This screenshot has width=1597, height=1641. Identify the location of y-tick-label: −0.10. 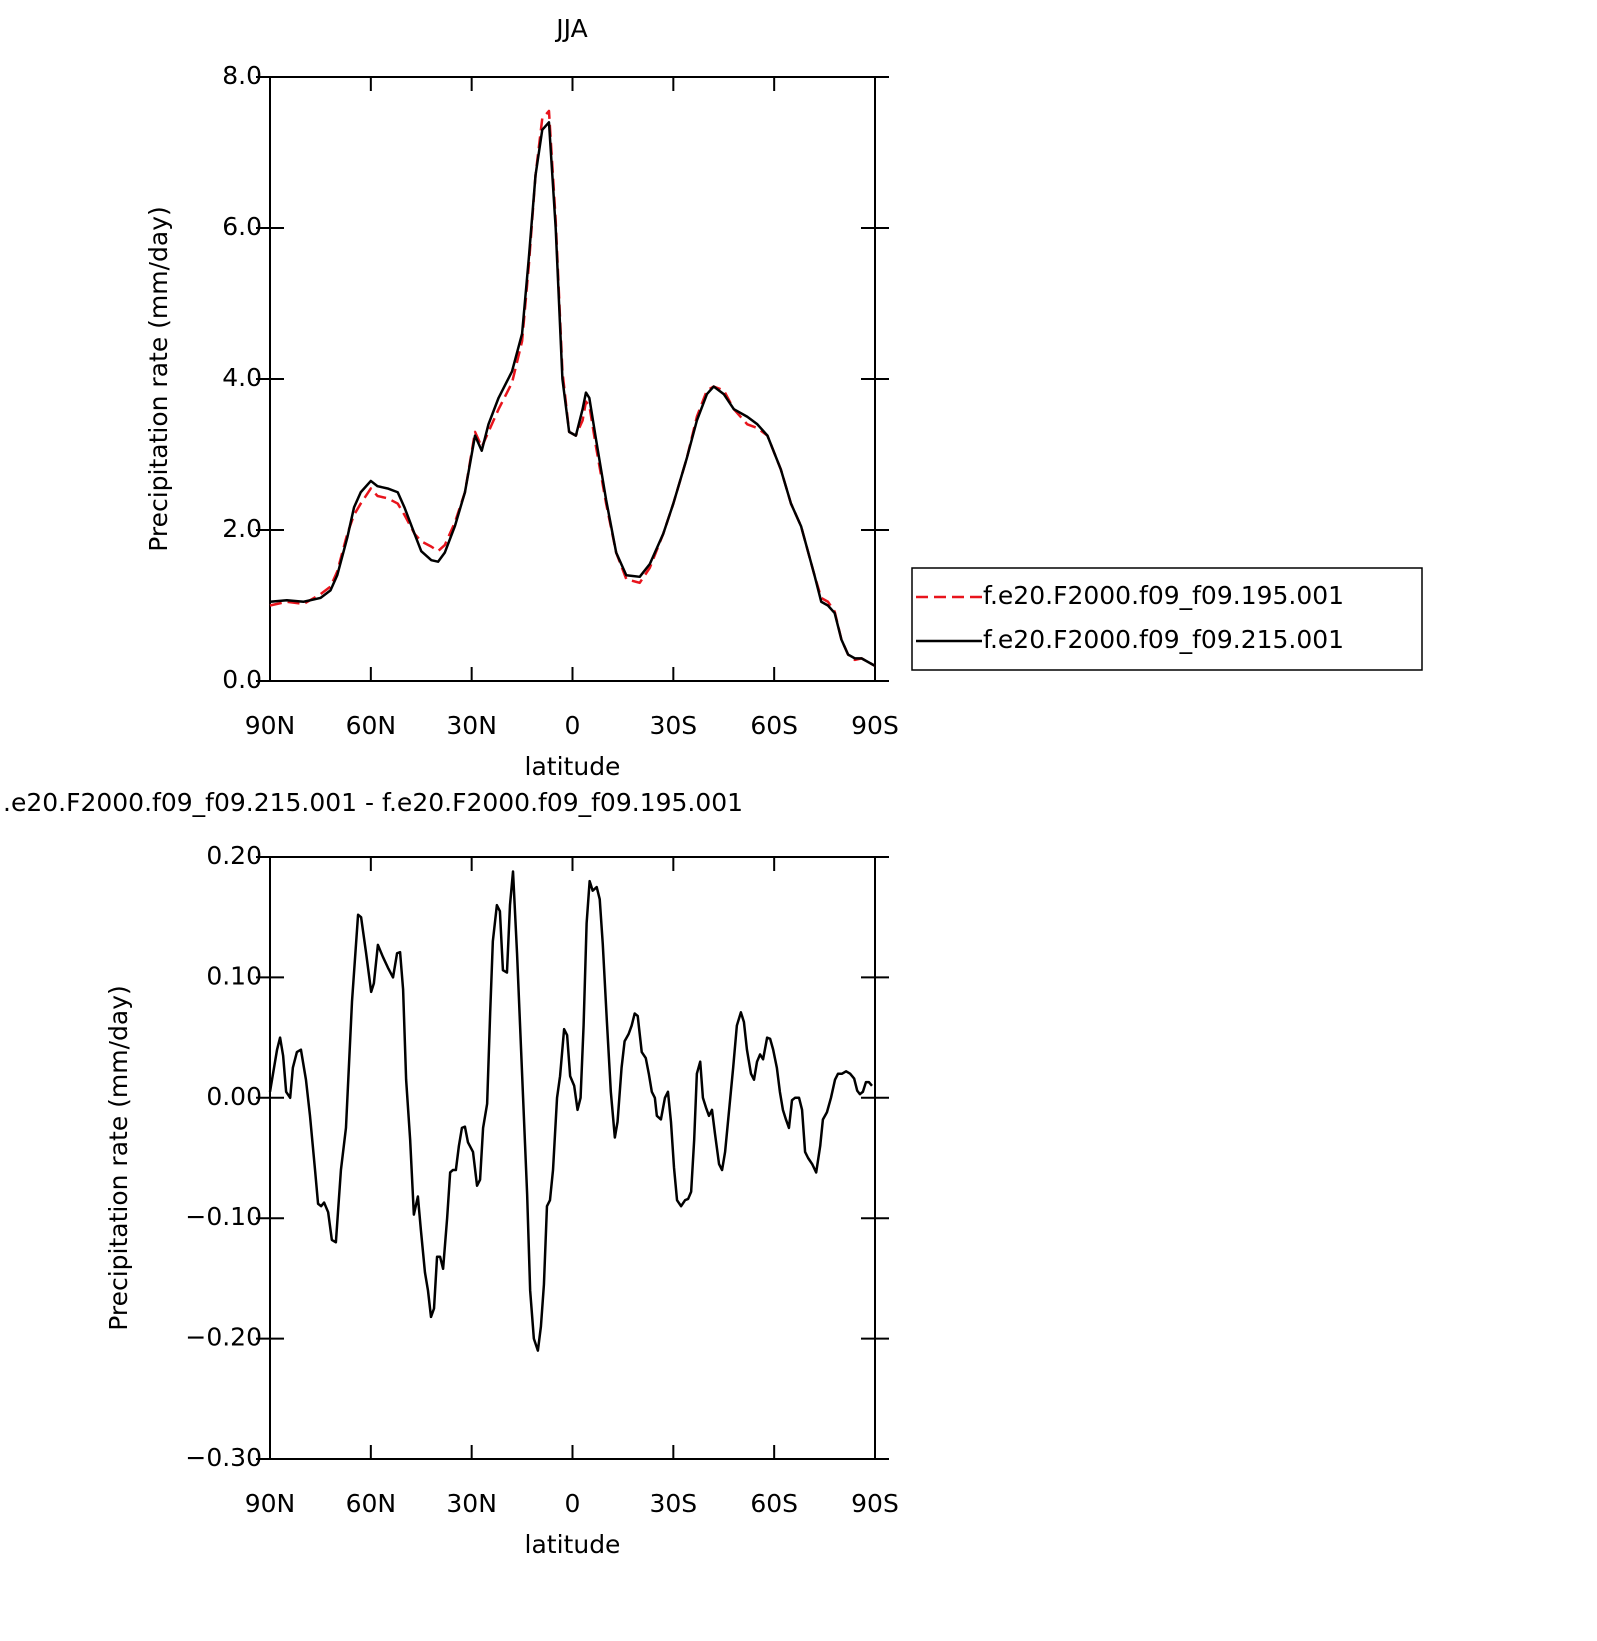
(223, 1216).